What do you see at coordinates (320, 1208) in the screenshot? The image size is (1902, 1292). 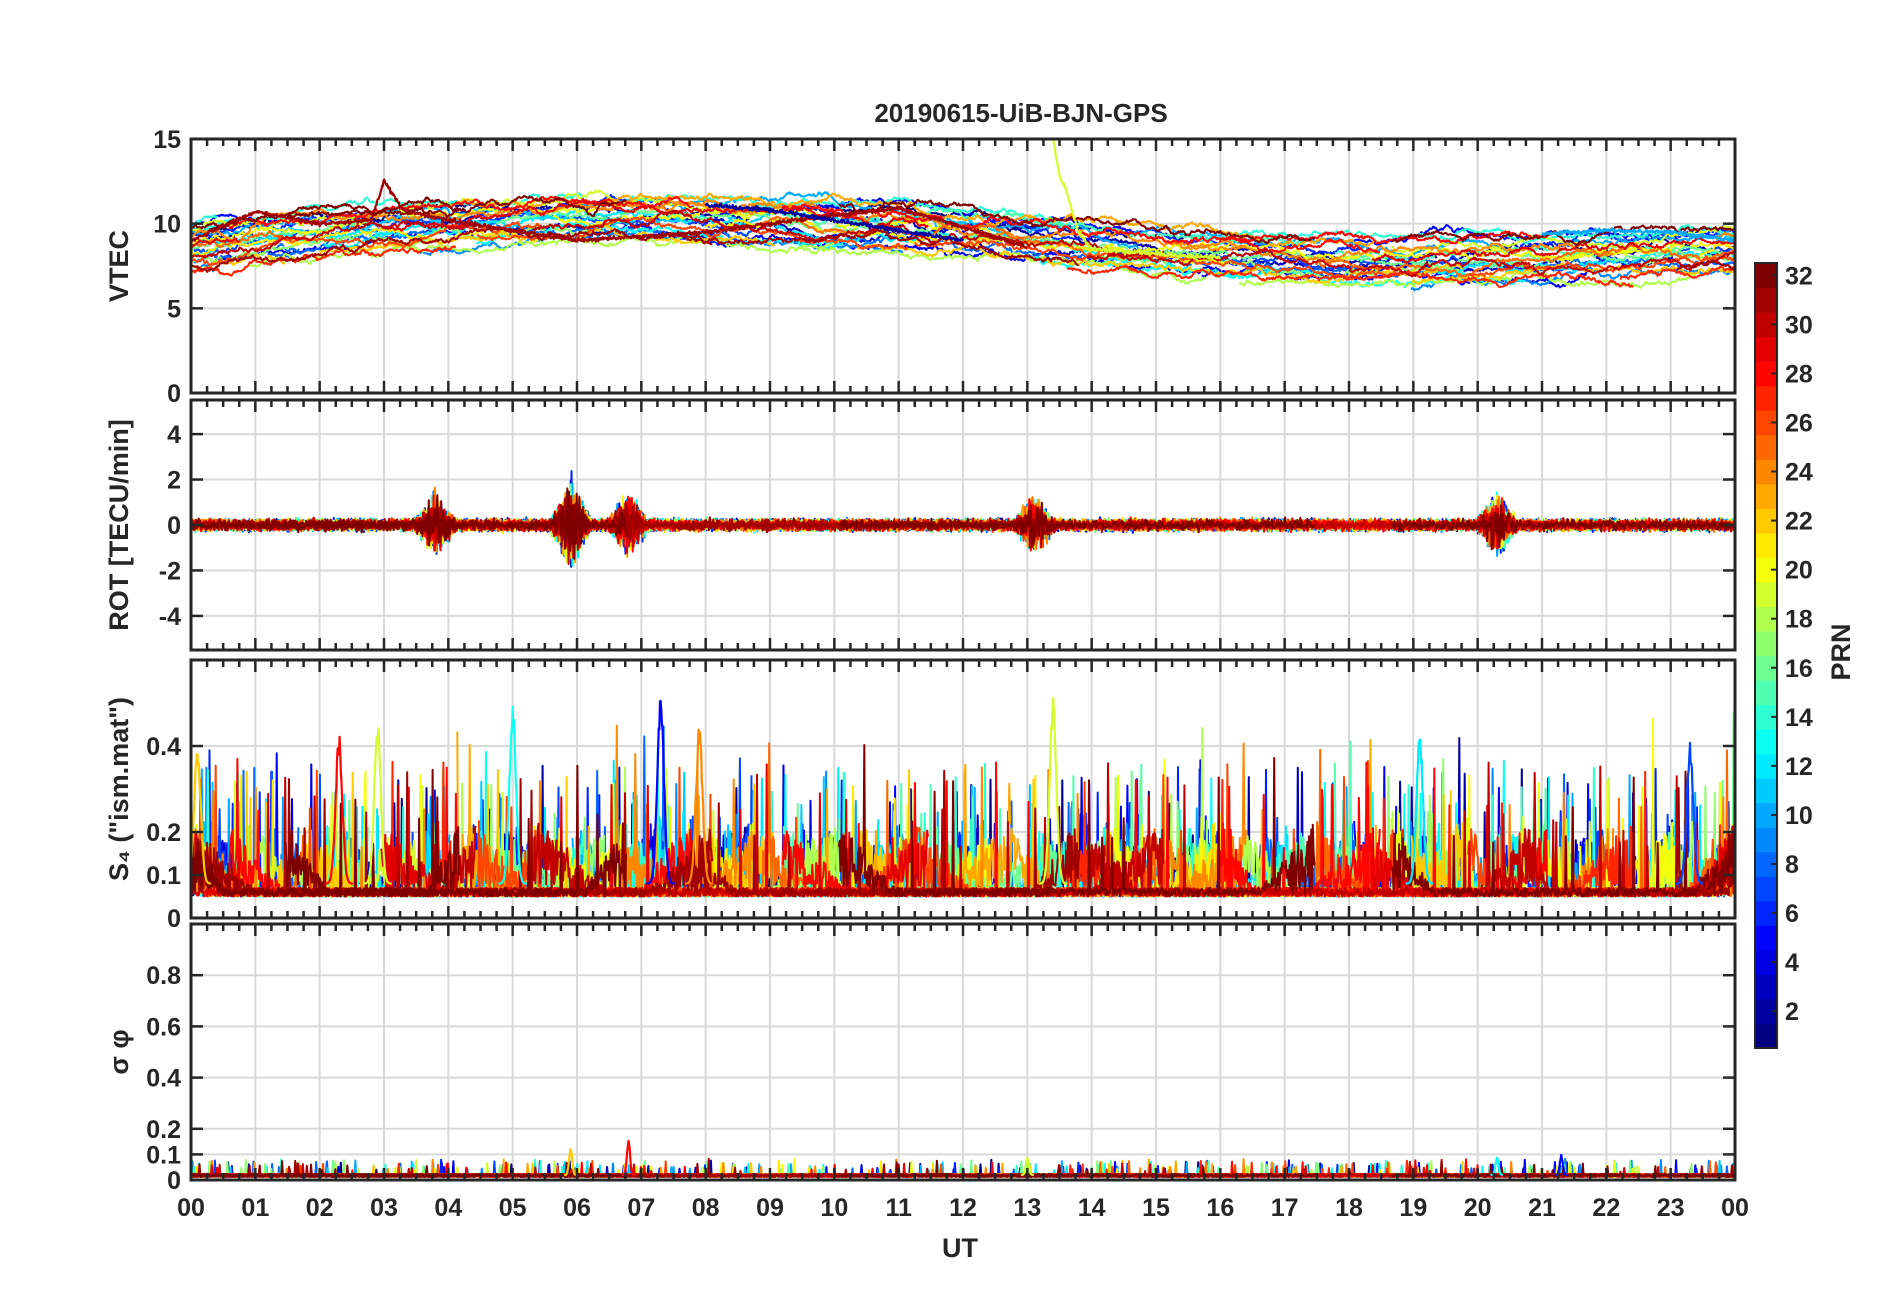 I see `x-tick-label: 02` at bounding box center [320, 1208].